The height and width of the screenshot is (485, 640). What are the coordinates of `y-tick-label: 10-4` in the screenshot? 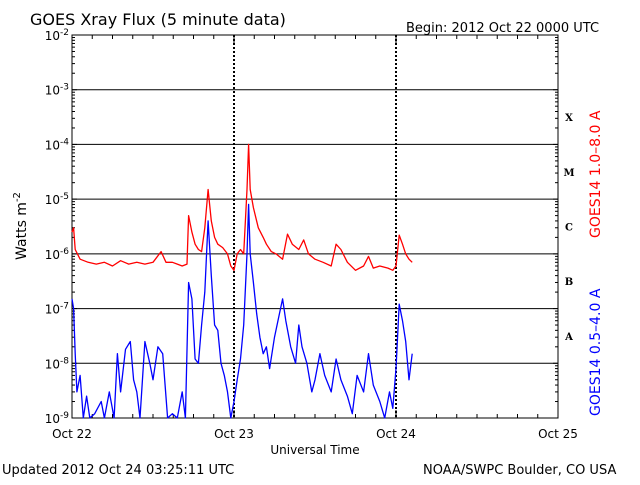 It's located at (57, 144).